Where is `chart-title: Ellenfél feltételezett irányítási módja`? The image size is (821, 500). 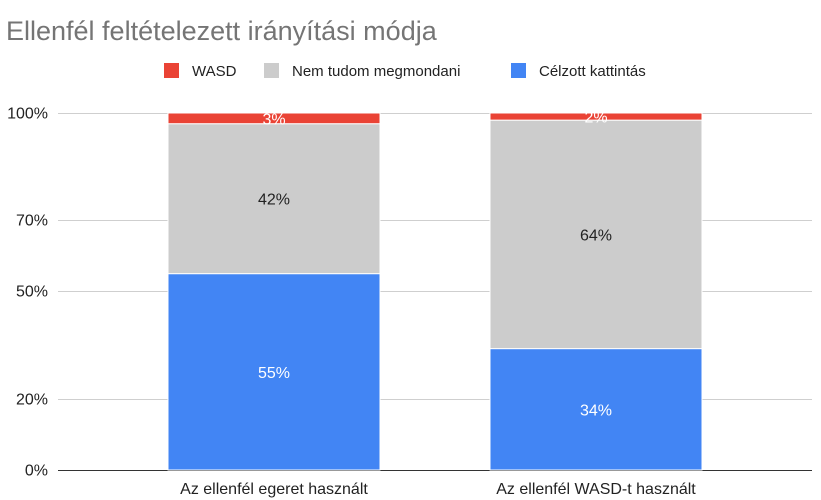
chart-title: Ellenfél feltételezett irányítási módja is located at coordinates (222, 31).